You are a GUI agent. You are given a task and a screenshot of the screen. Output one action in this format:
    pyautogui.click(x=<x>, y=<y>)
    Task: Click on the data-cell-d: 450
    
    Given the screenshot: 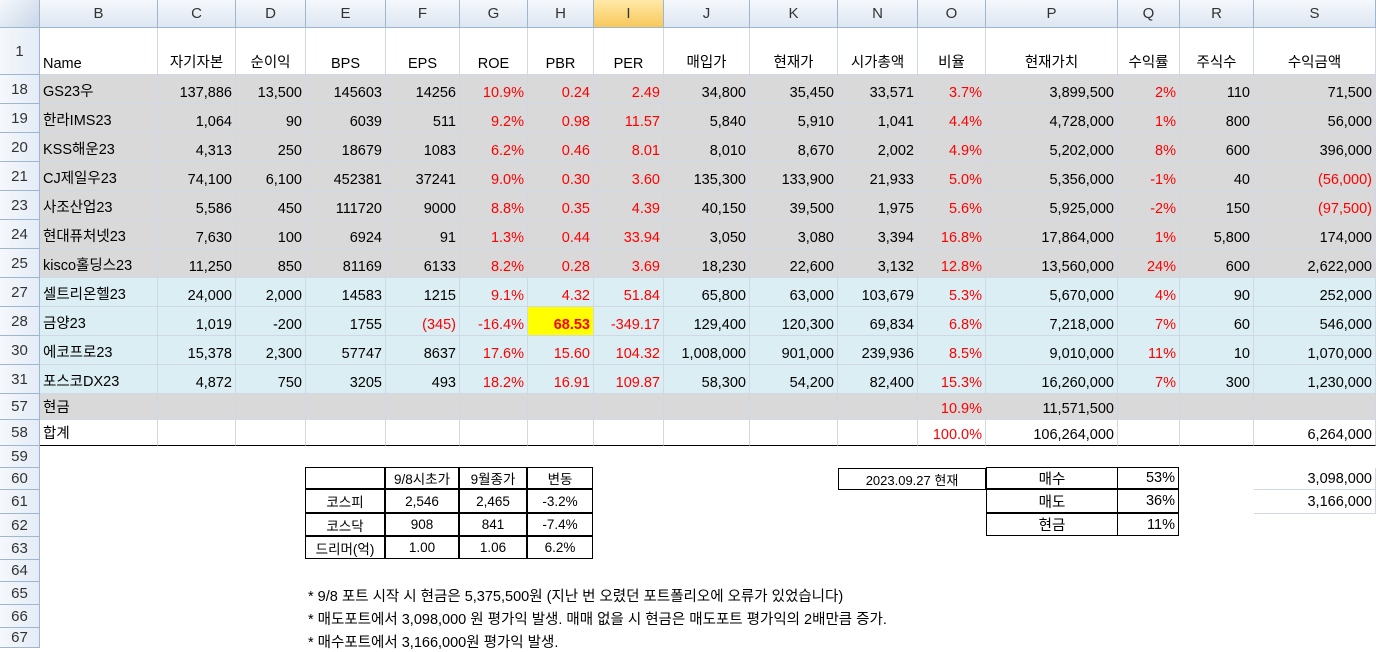 What is the action you would take?
    pyautogui.click(x=271, y=205)
    